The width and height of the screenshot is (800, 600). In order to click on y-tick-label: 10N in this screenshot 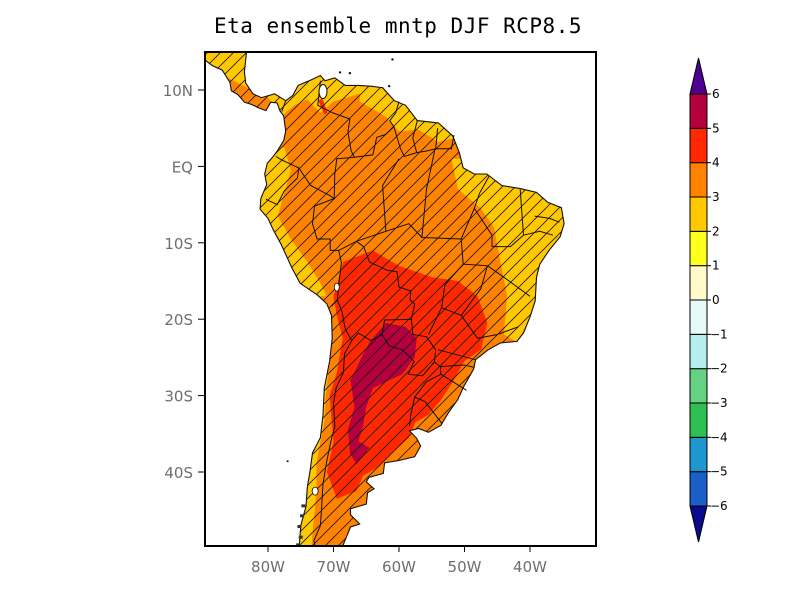, I will do `click(178, 91)`.